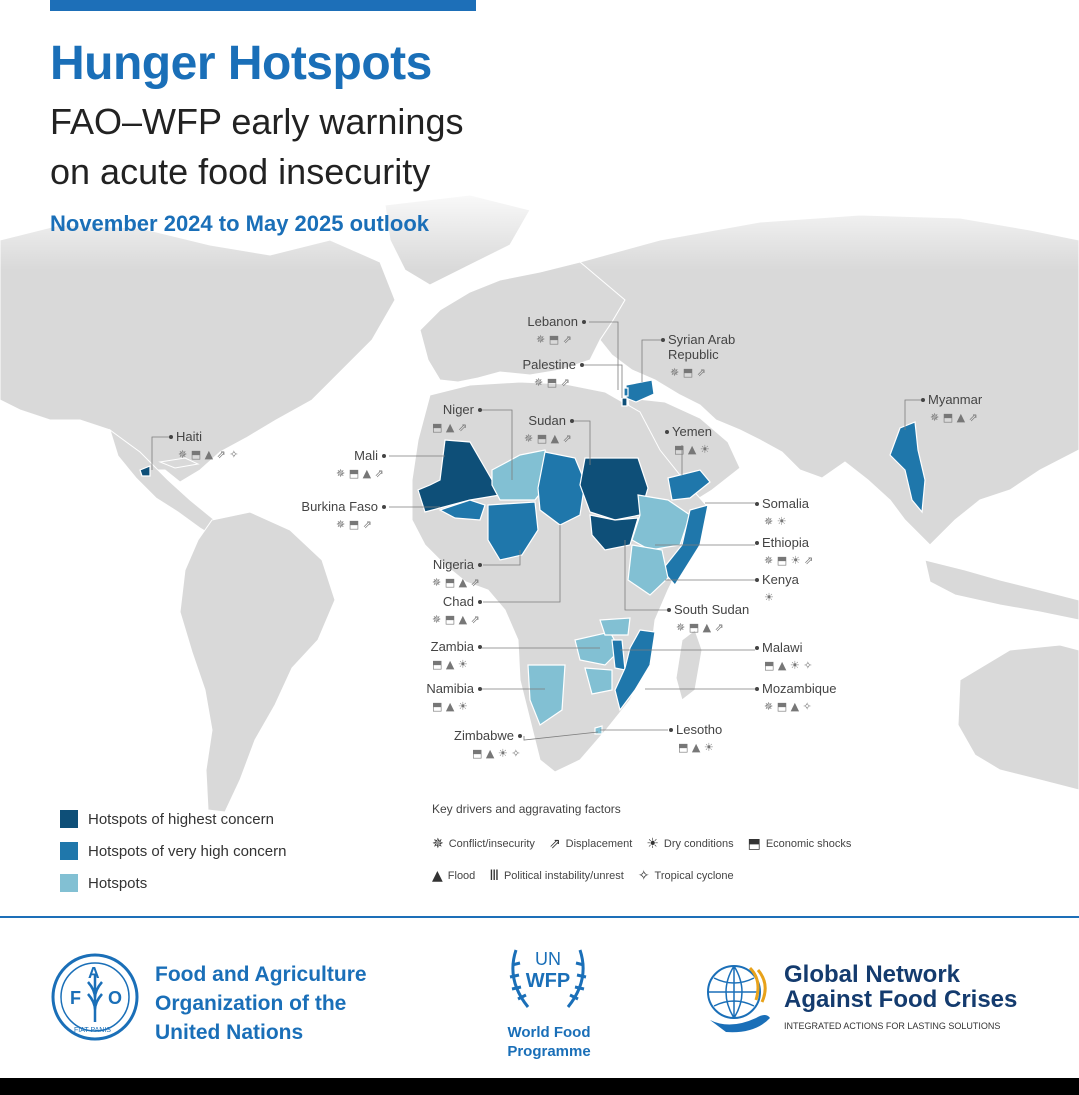  What do you see at coordinates (652, 844) in the screenshot?
I see `dry-conditions-icon: ☀` at bounding box center [652, 844].